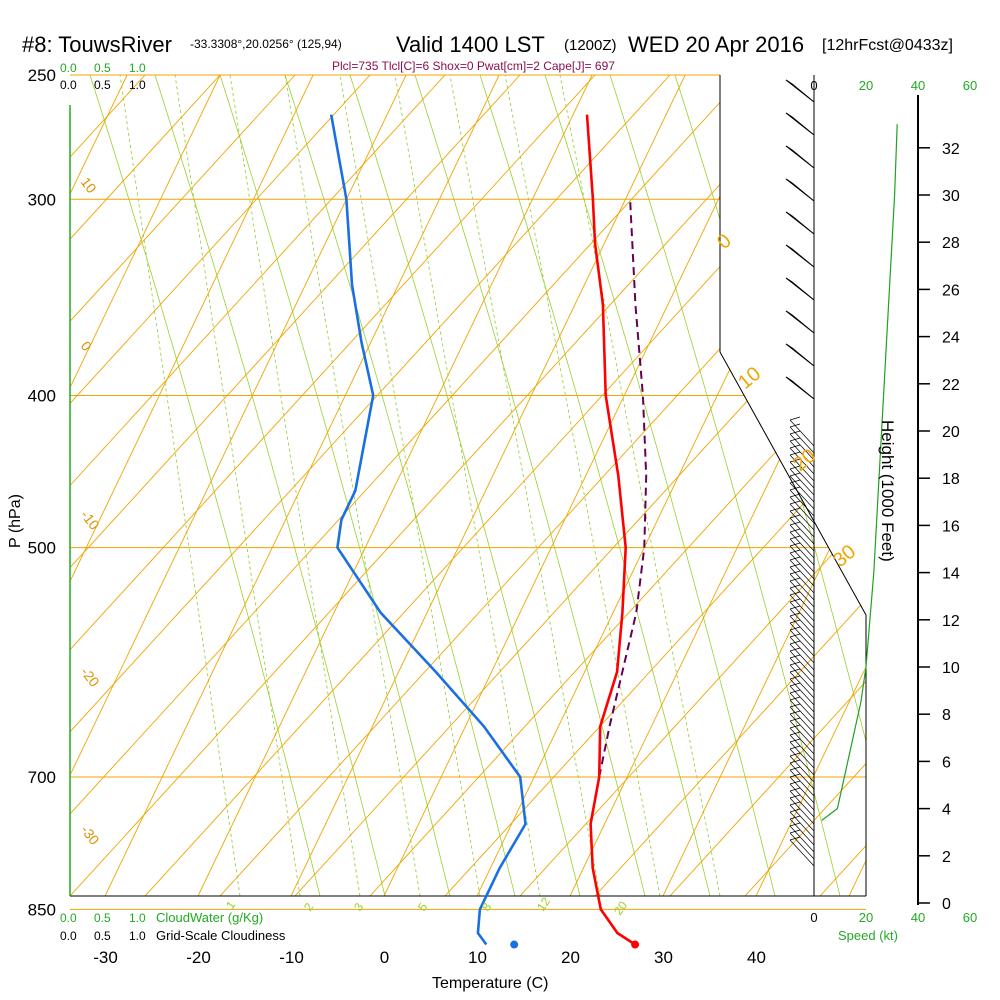 The width and height of the screenshot is (1000, 1000). I want to click on speed-tick-top: 20, so click(866, 85).